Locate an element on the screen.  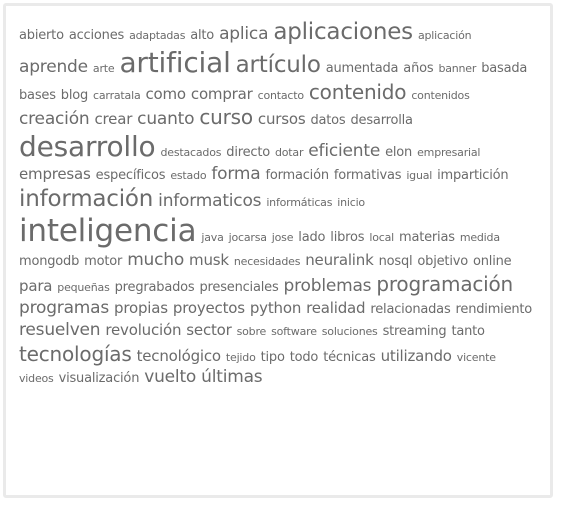
tag-link: abierto is located at coordinates (41, 35).